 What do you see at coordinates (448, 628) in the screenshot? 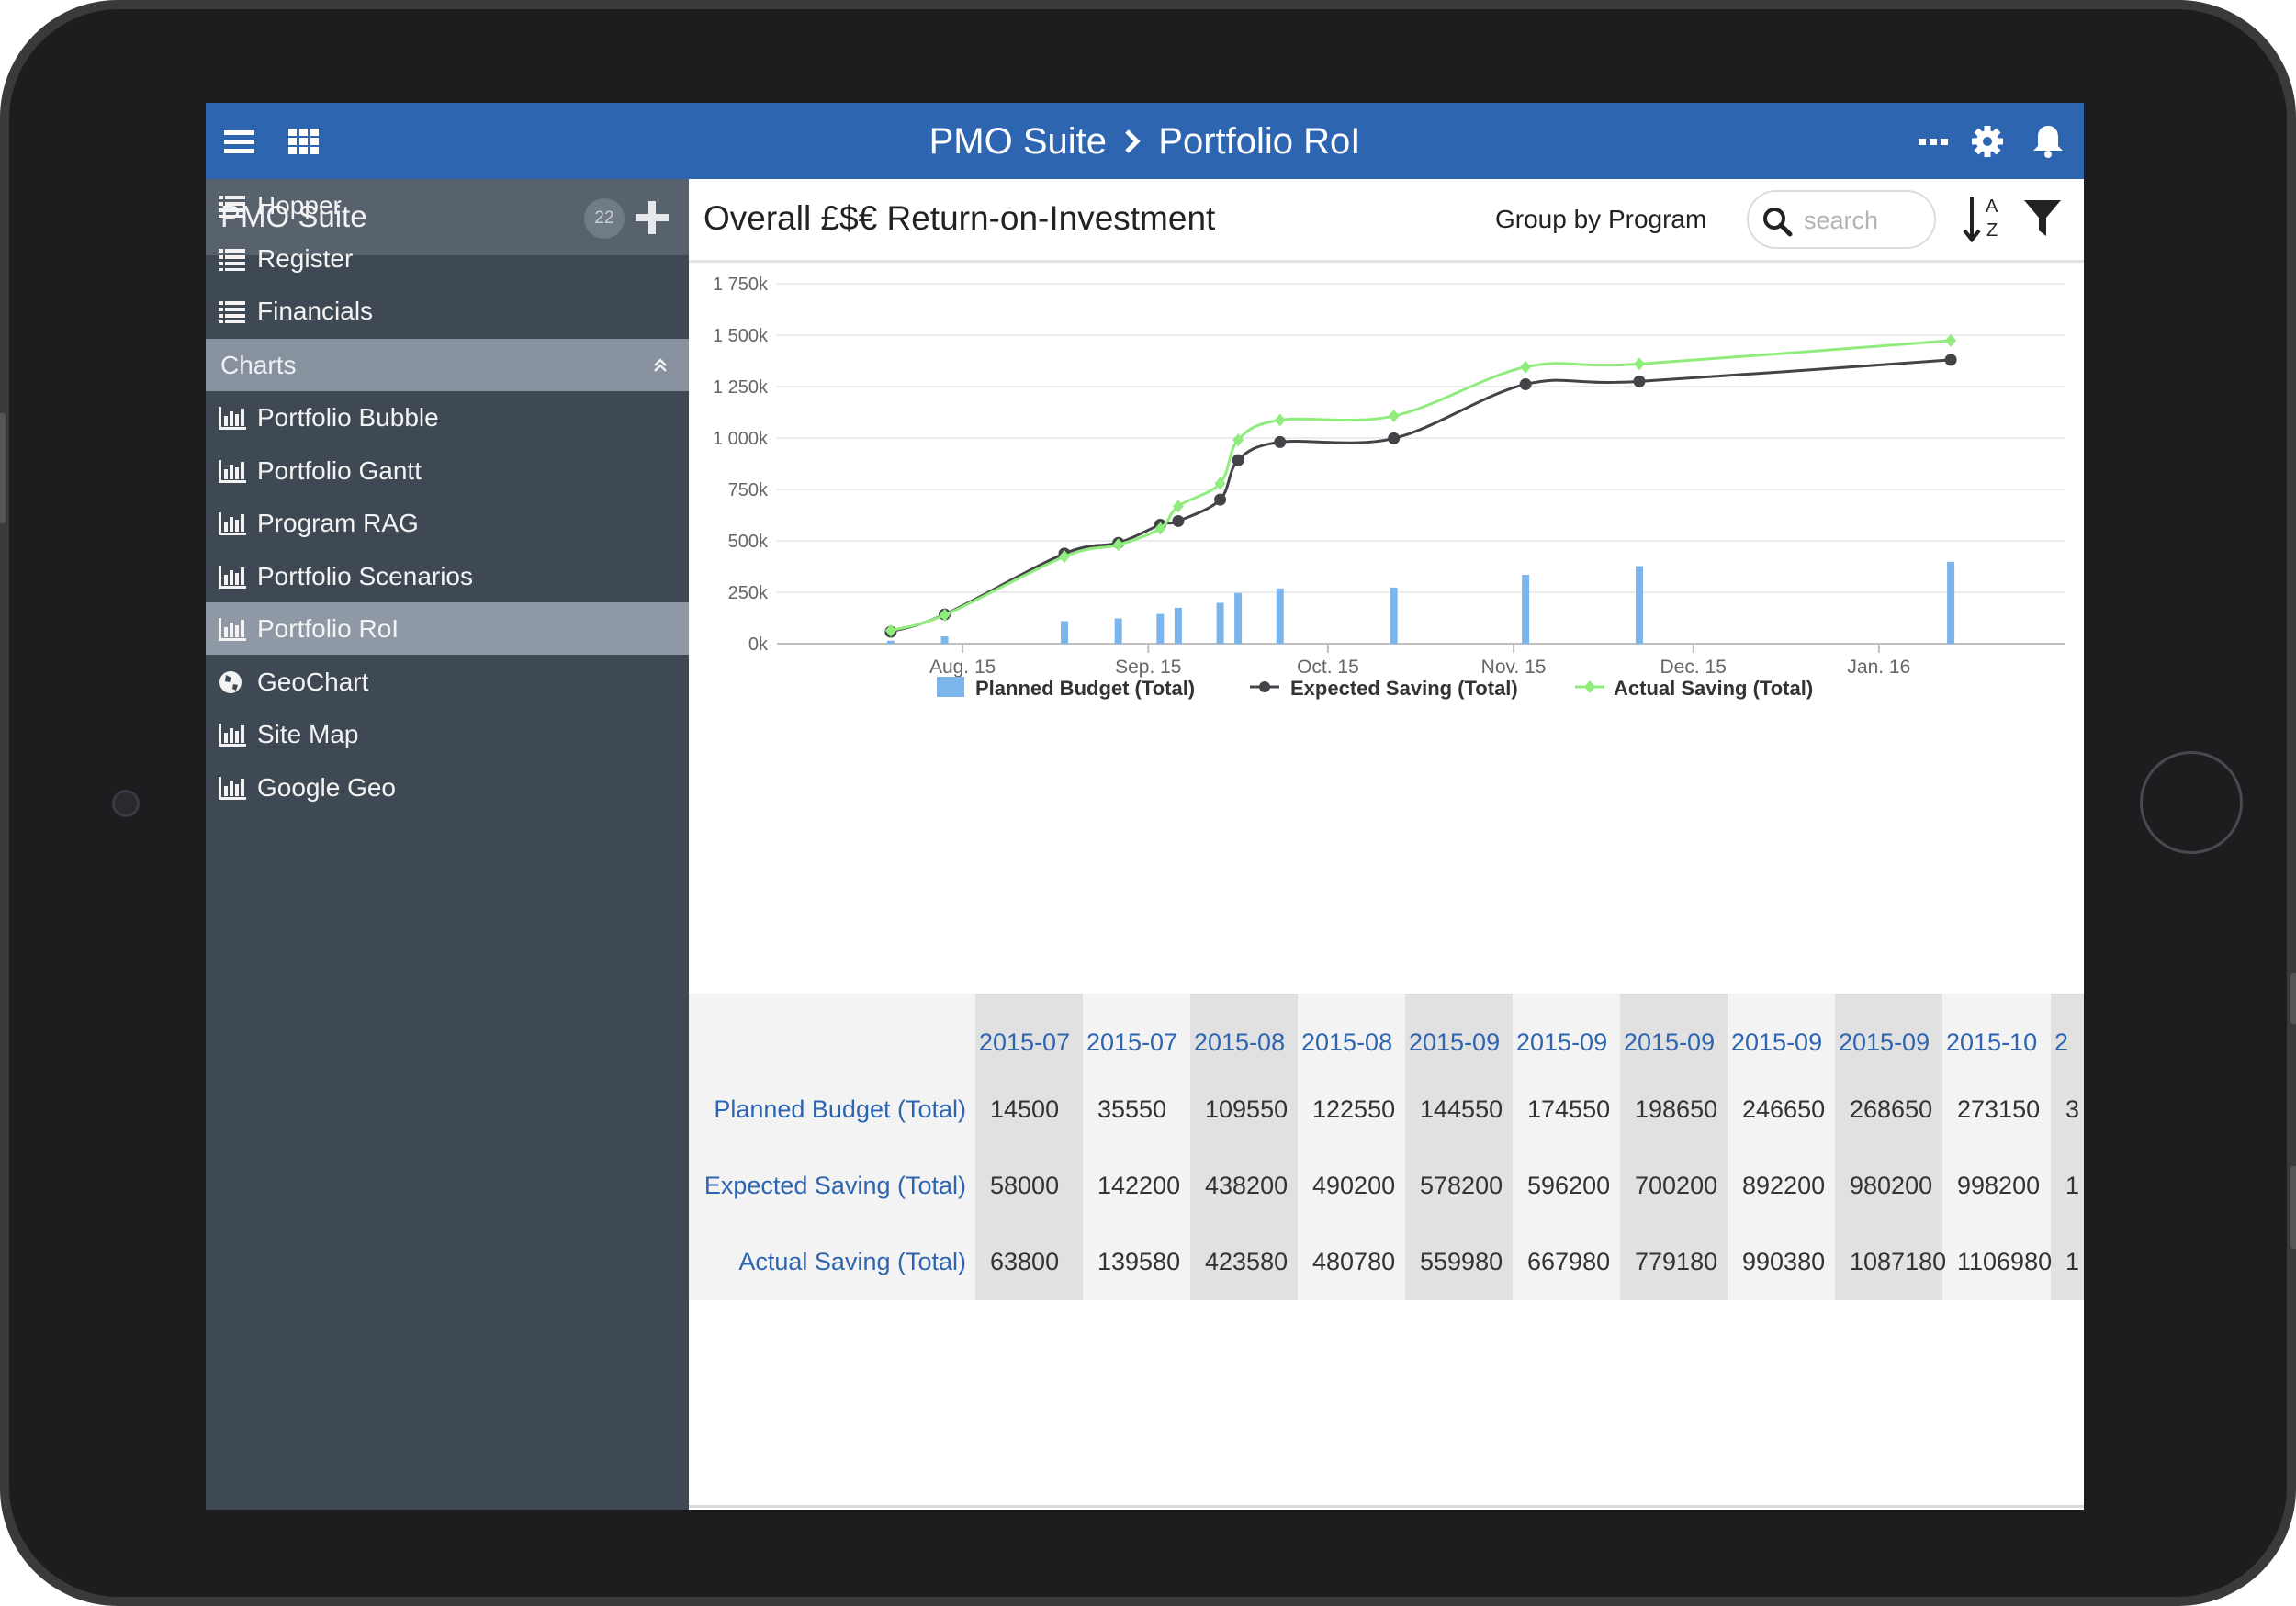
I see `sidebar-item-portfolio-roi: Portfolio RoI` at bounding box center [448, 628].